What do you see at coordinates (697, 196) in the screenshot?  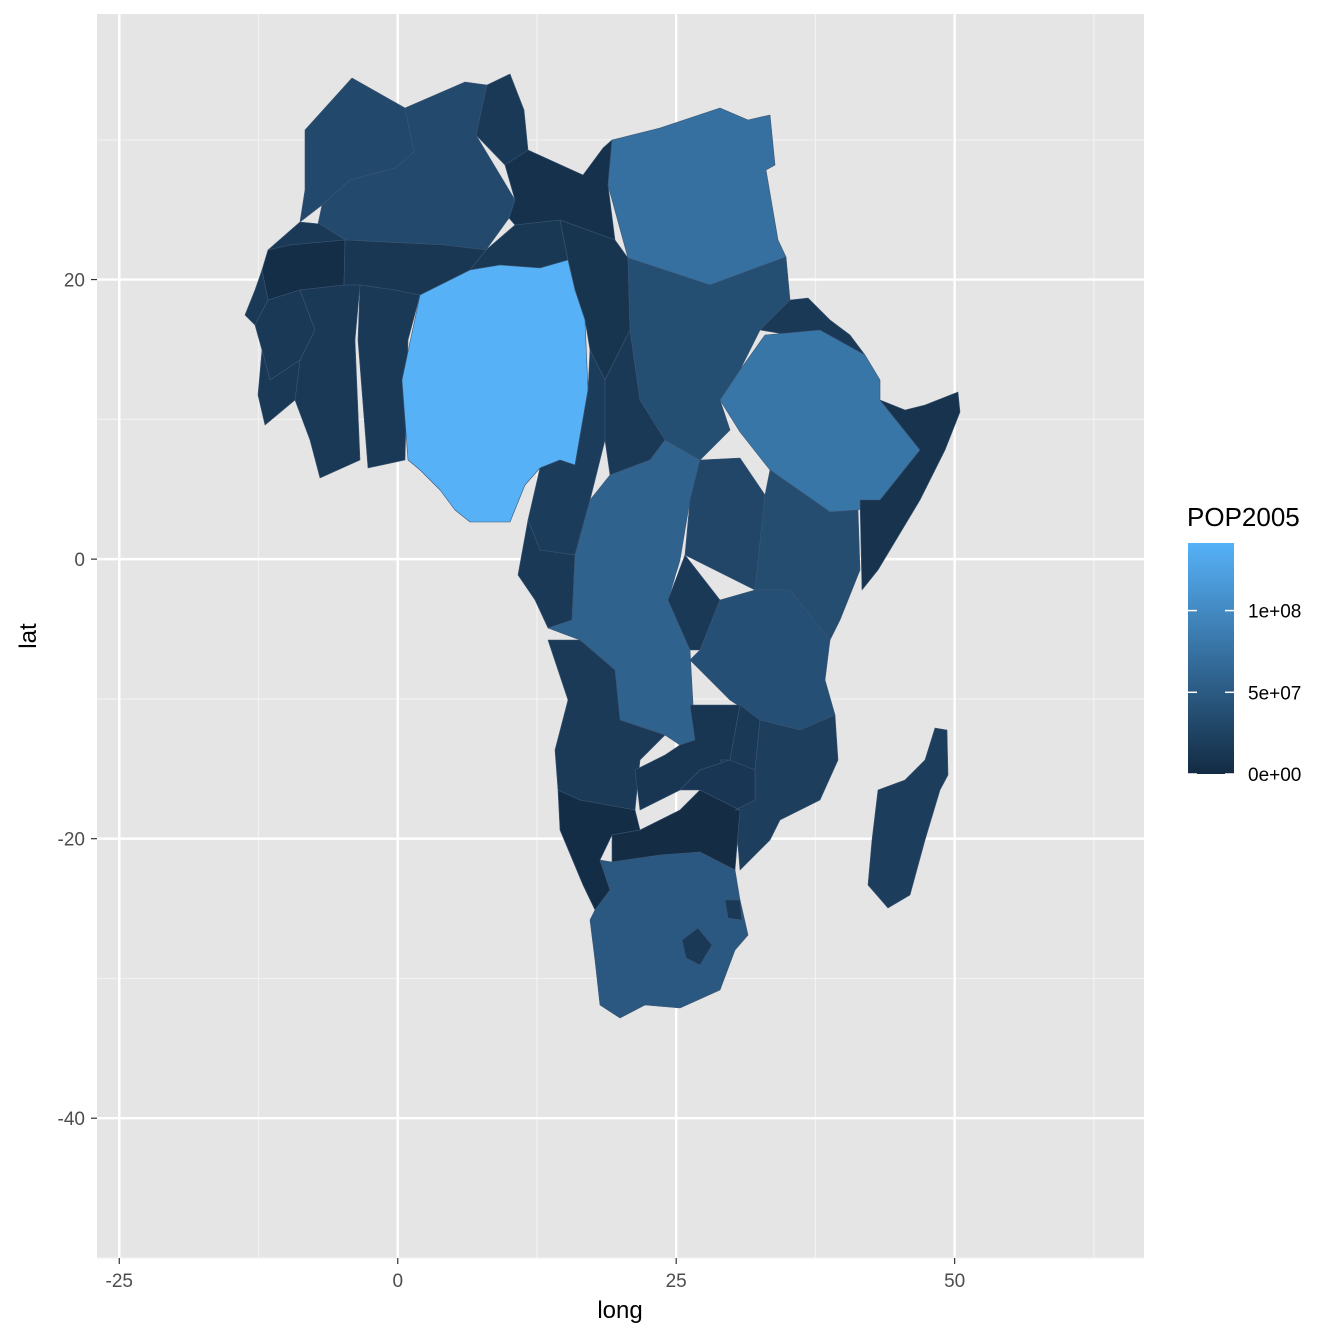 I see `region-egypt` at bounding box center [697, 196].